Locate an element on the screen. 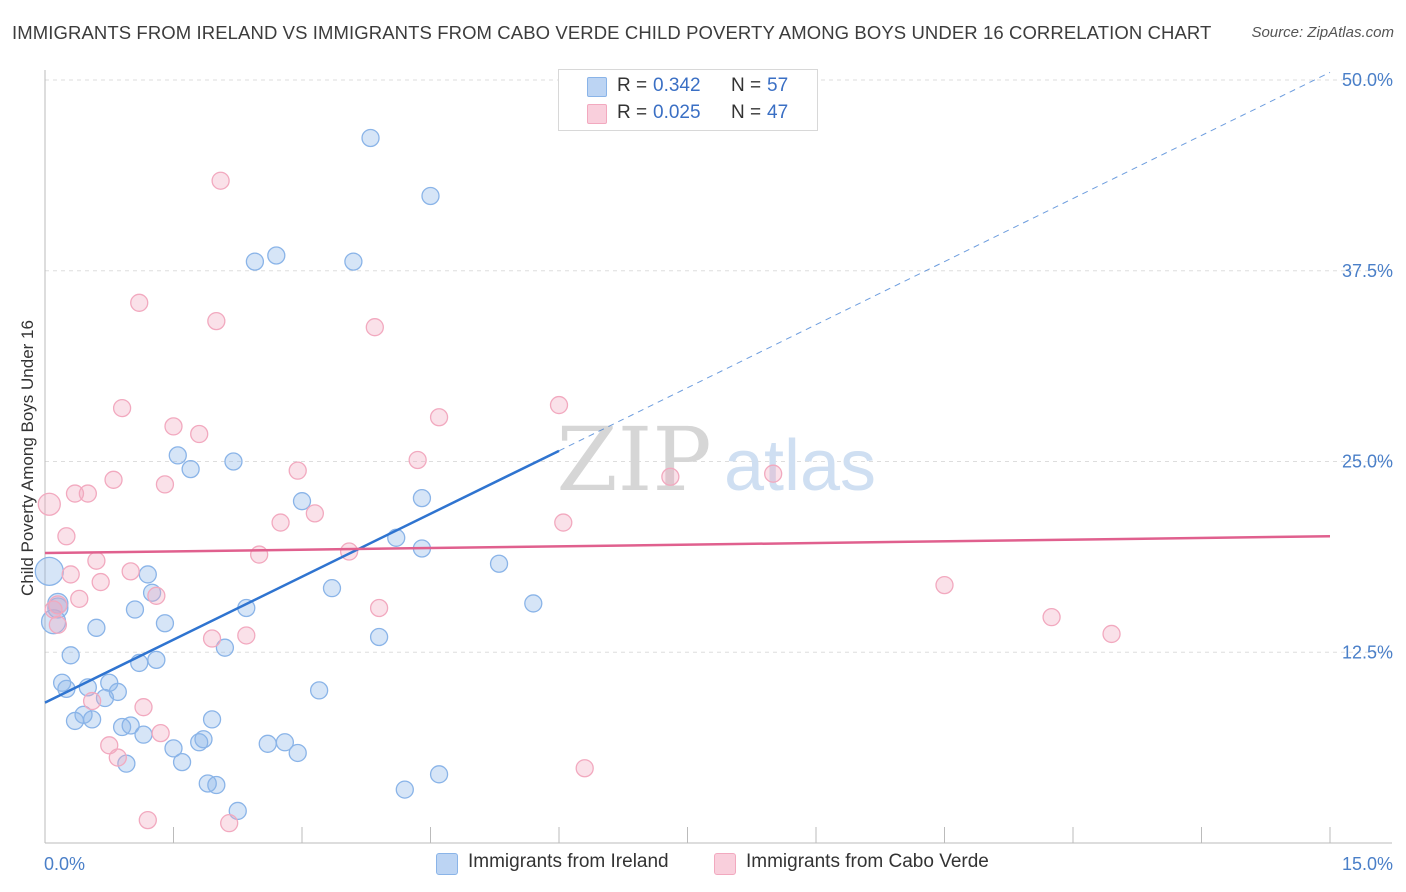 This screenshot has width=1406, height=892. series-legend-swatch-ireland is located at coordinates (447, 864).